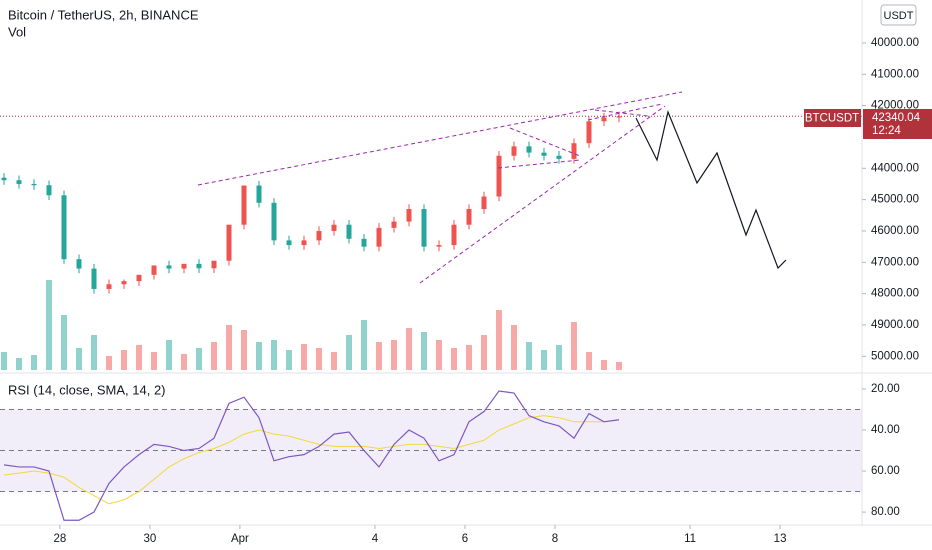 The width and height of the screenshot is (932, 550). I want to click on y-tick-label: 49000.00, so click(895, 325).